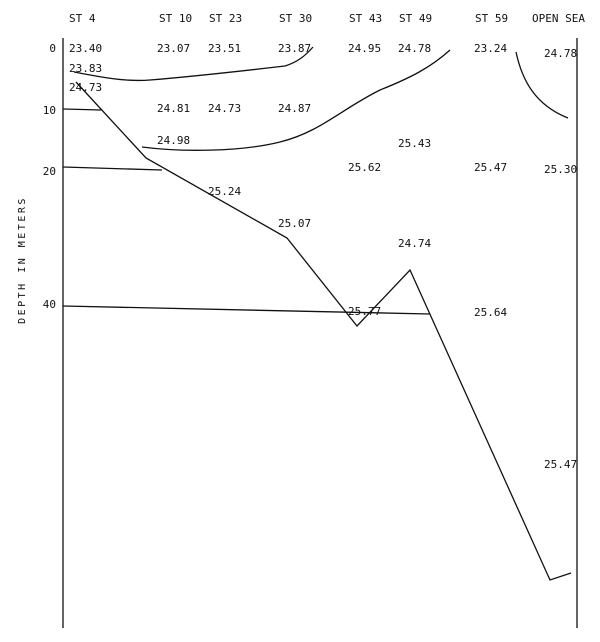 The height and width of the screenshot is (642, 600). I want to click on depth-tick-0: 0, so click(52, 48).